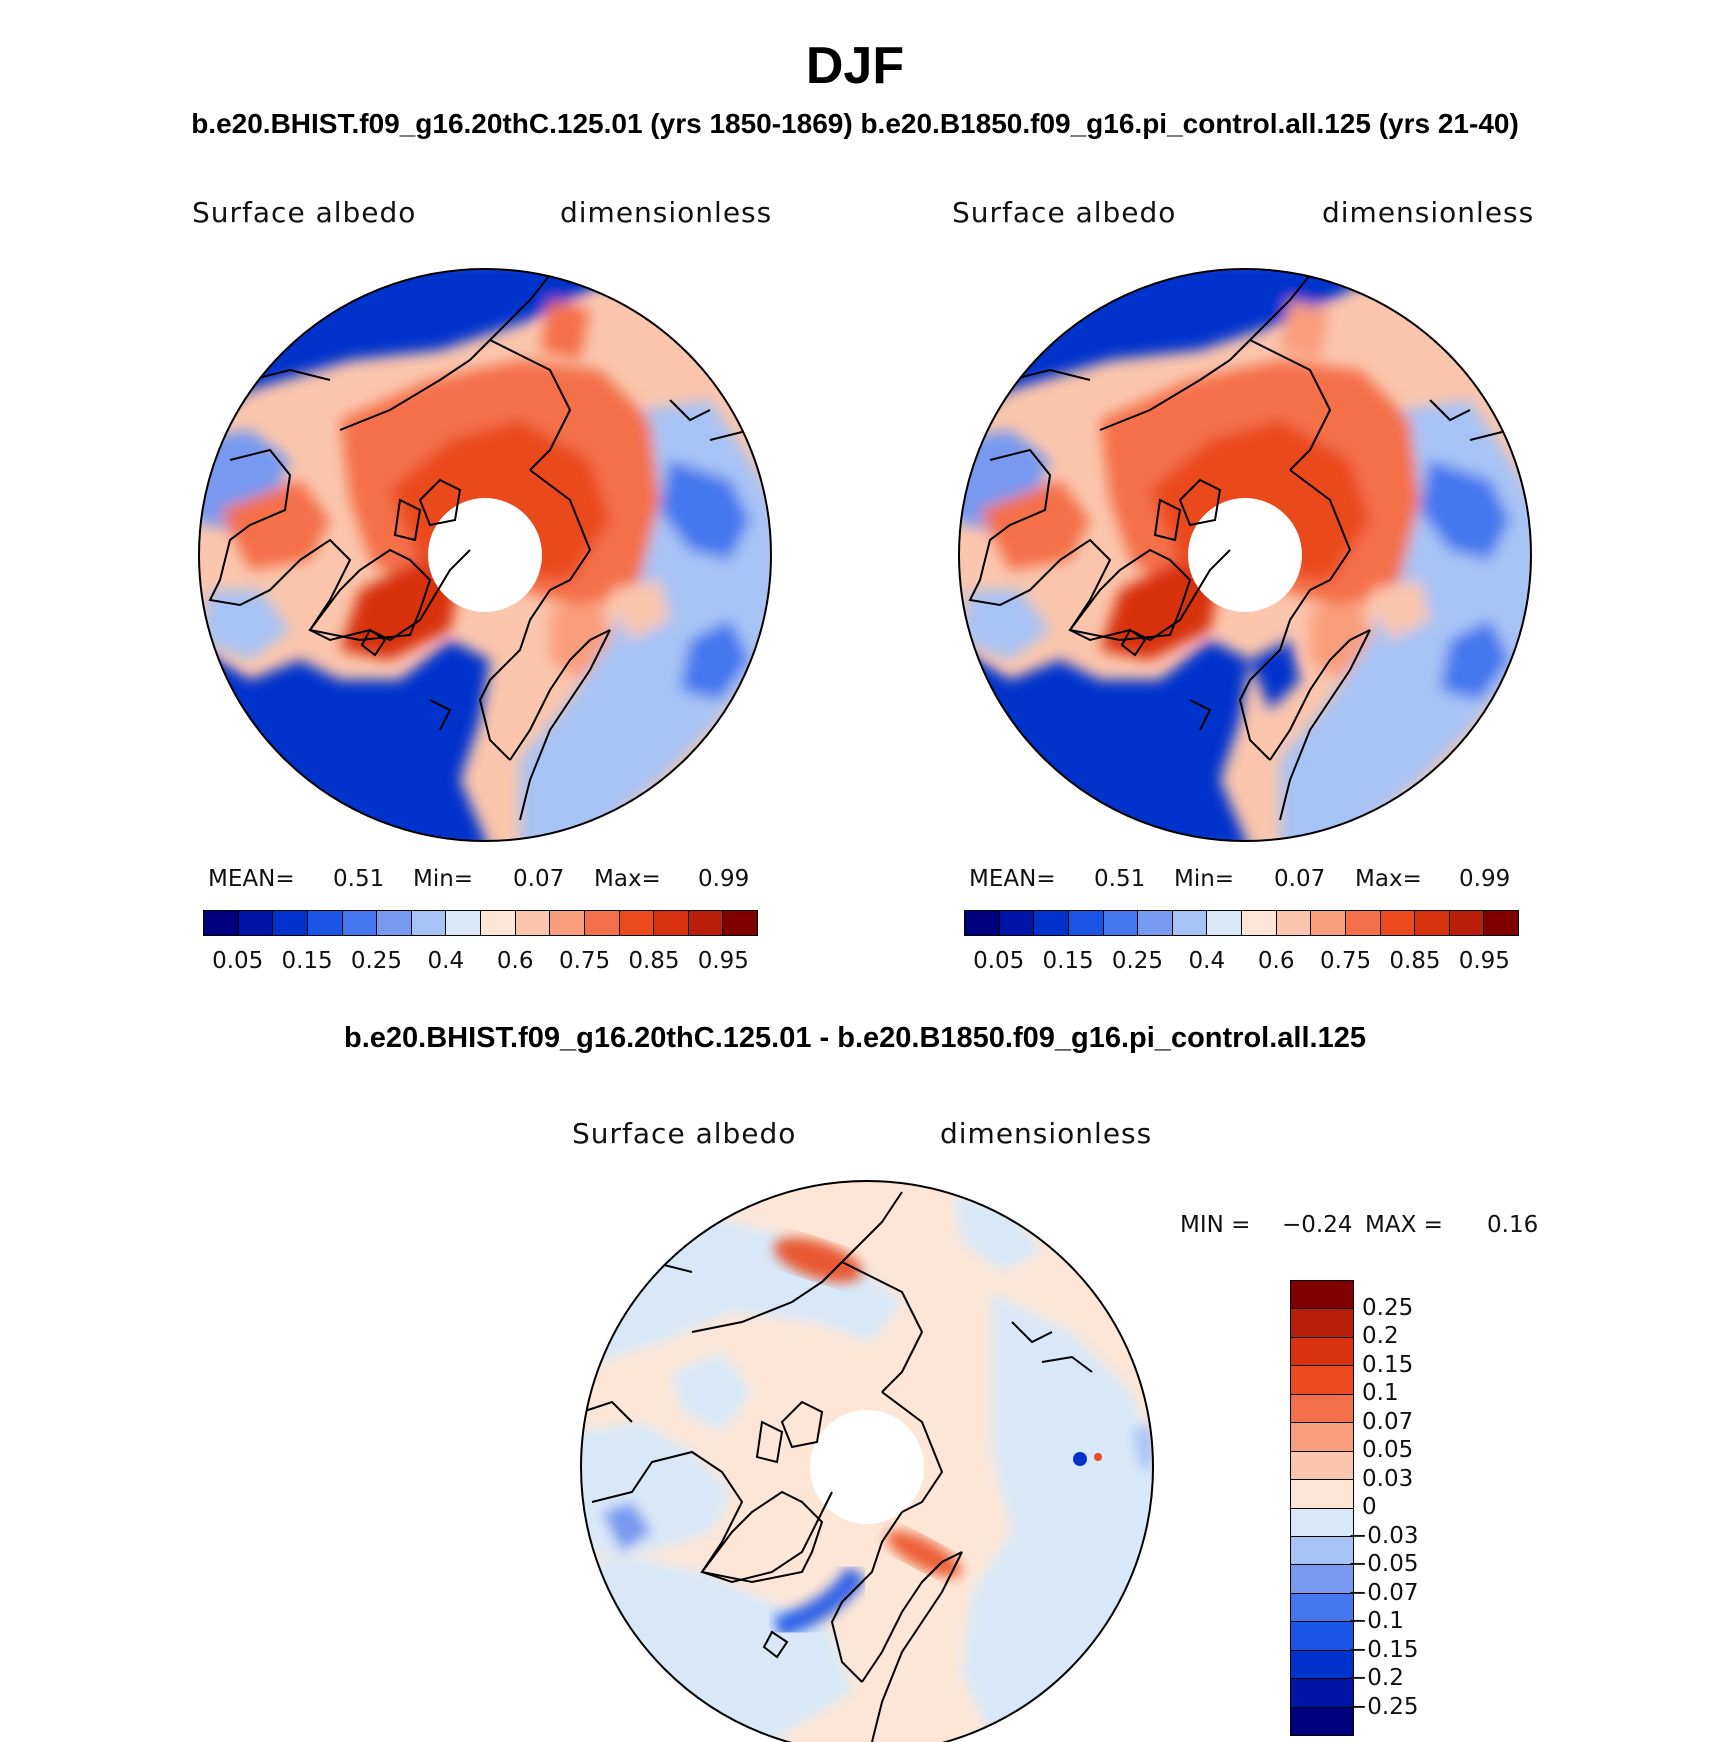 This screenshot has height=1742, width=1710. What do you see at coordinates (1388, 1364) in the screenshot?
I see `diff-colorbar-tick-label: 0.15` at bounding box center [1388, 1364].